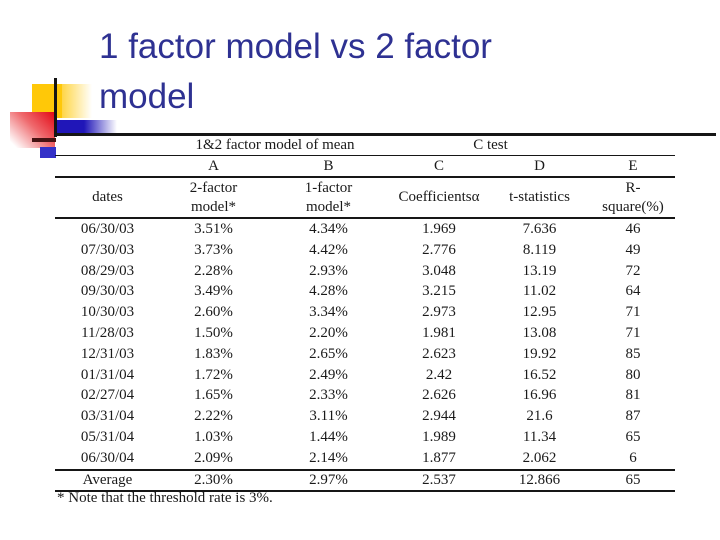  I want to click on value-cell: 13.08, so click(539, 332).